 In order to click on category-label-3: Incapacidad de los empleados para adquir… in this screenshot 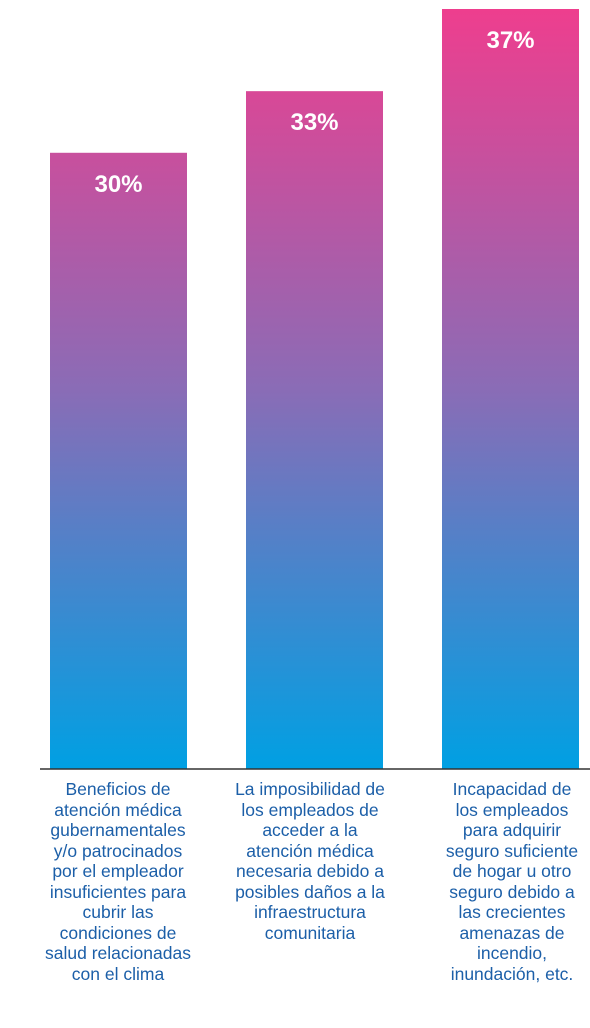, I will do `click(512, 881)`.